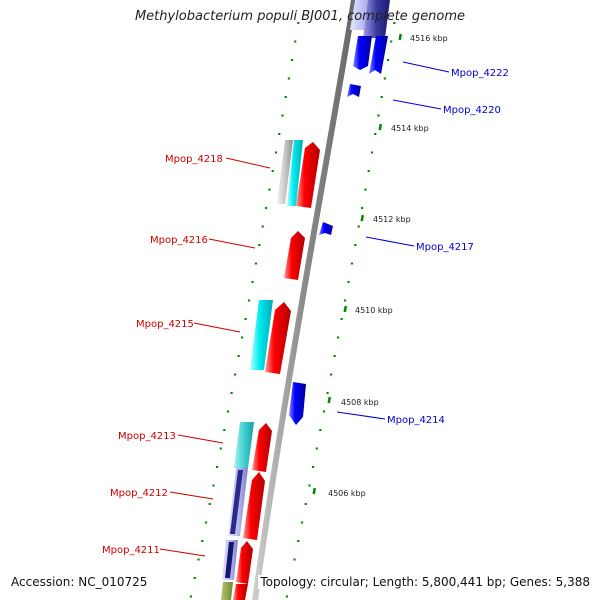 The height and width of the screenshot is (600, 600). Describe the element at coordinates (472, 110) in the screenshot. I see `gene-label-mpop-4220: Mpop_4220` at that location.